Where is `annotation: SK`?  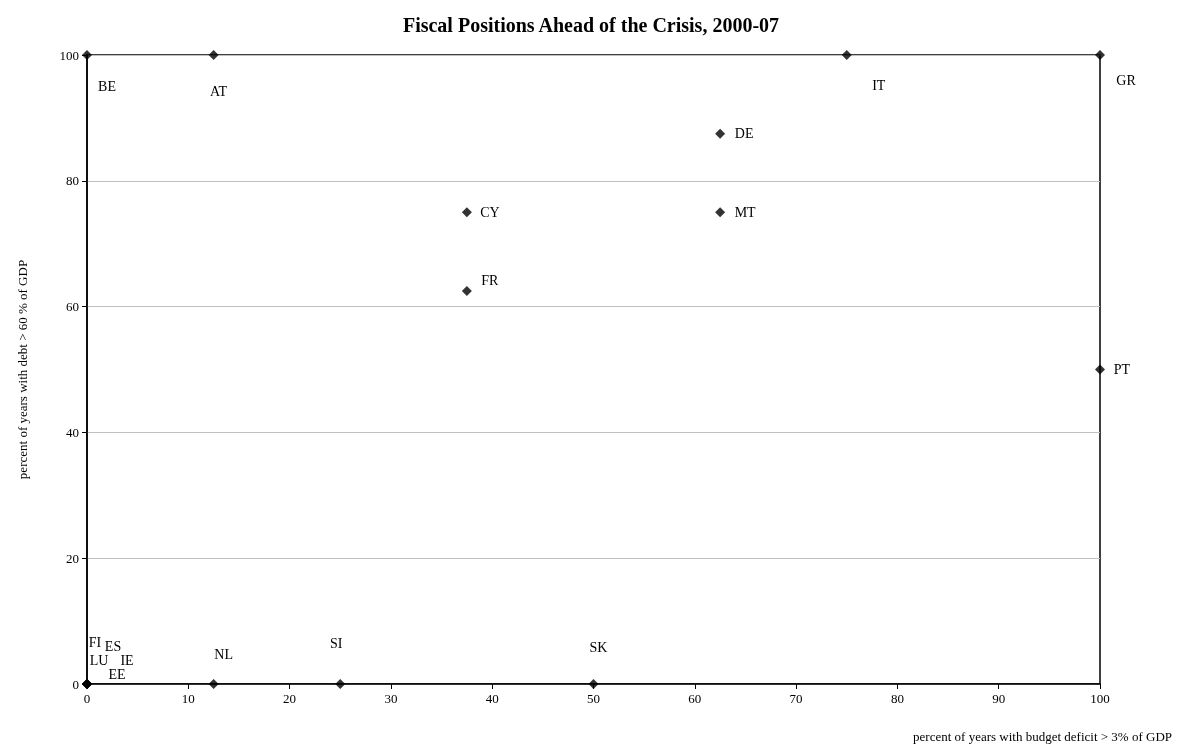
annotation: SK is located at coordinates (598, 647).